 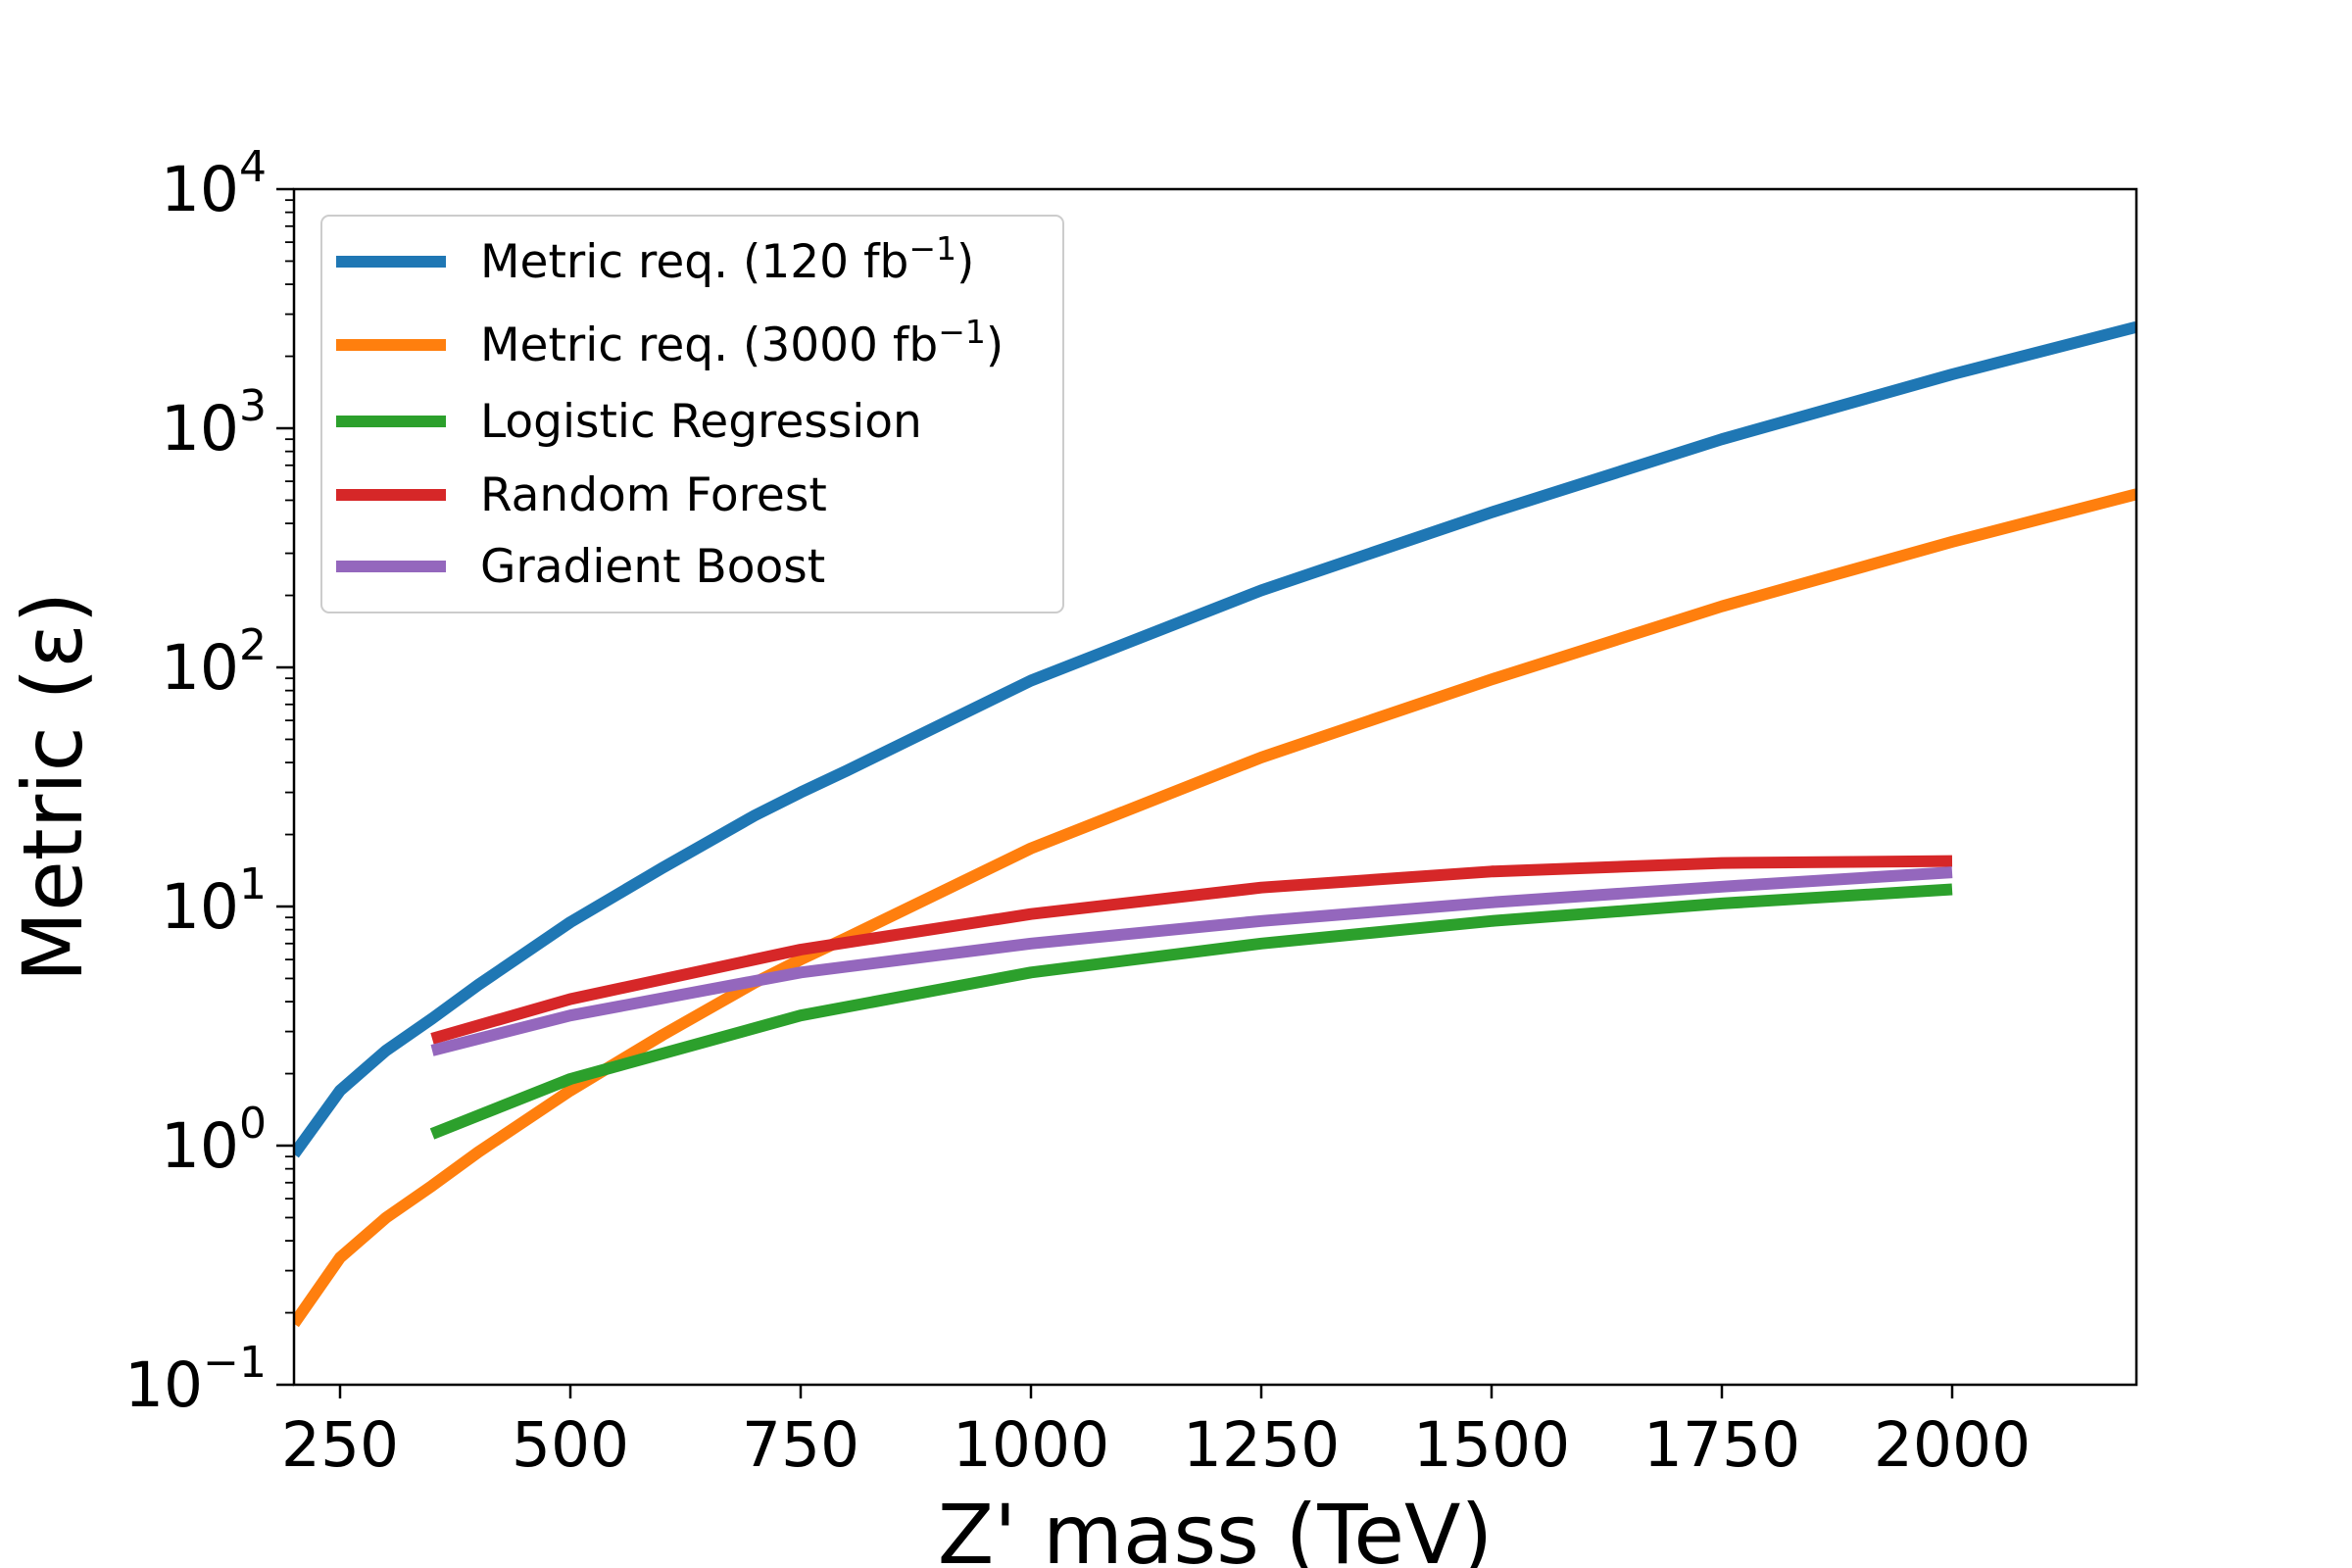 I want to click on x-tick-label: 250, so click(x=340, y=1445).